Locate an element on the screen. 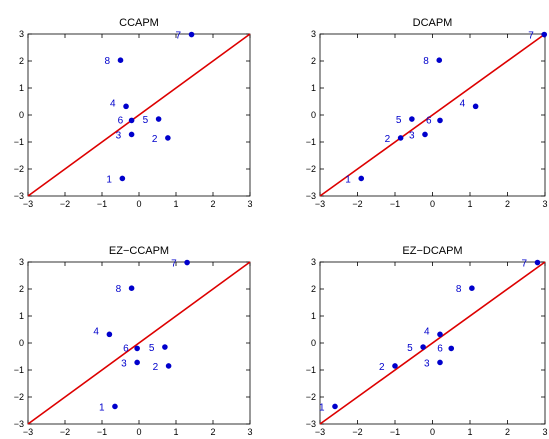 Image resolution: width=549 pixels, height=439 pixels. chart-title: DCAPM is located at coordinates (433, 23).